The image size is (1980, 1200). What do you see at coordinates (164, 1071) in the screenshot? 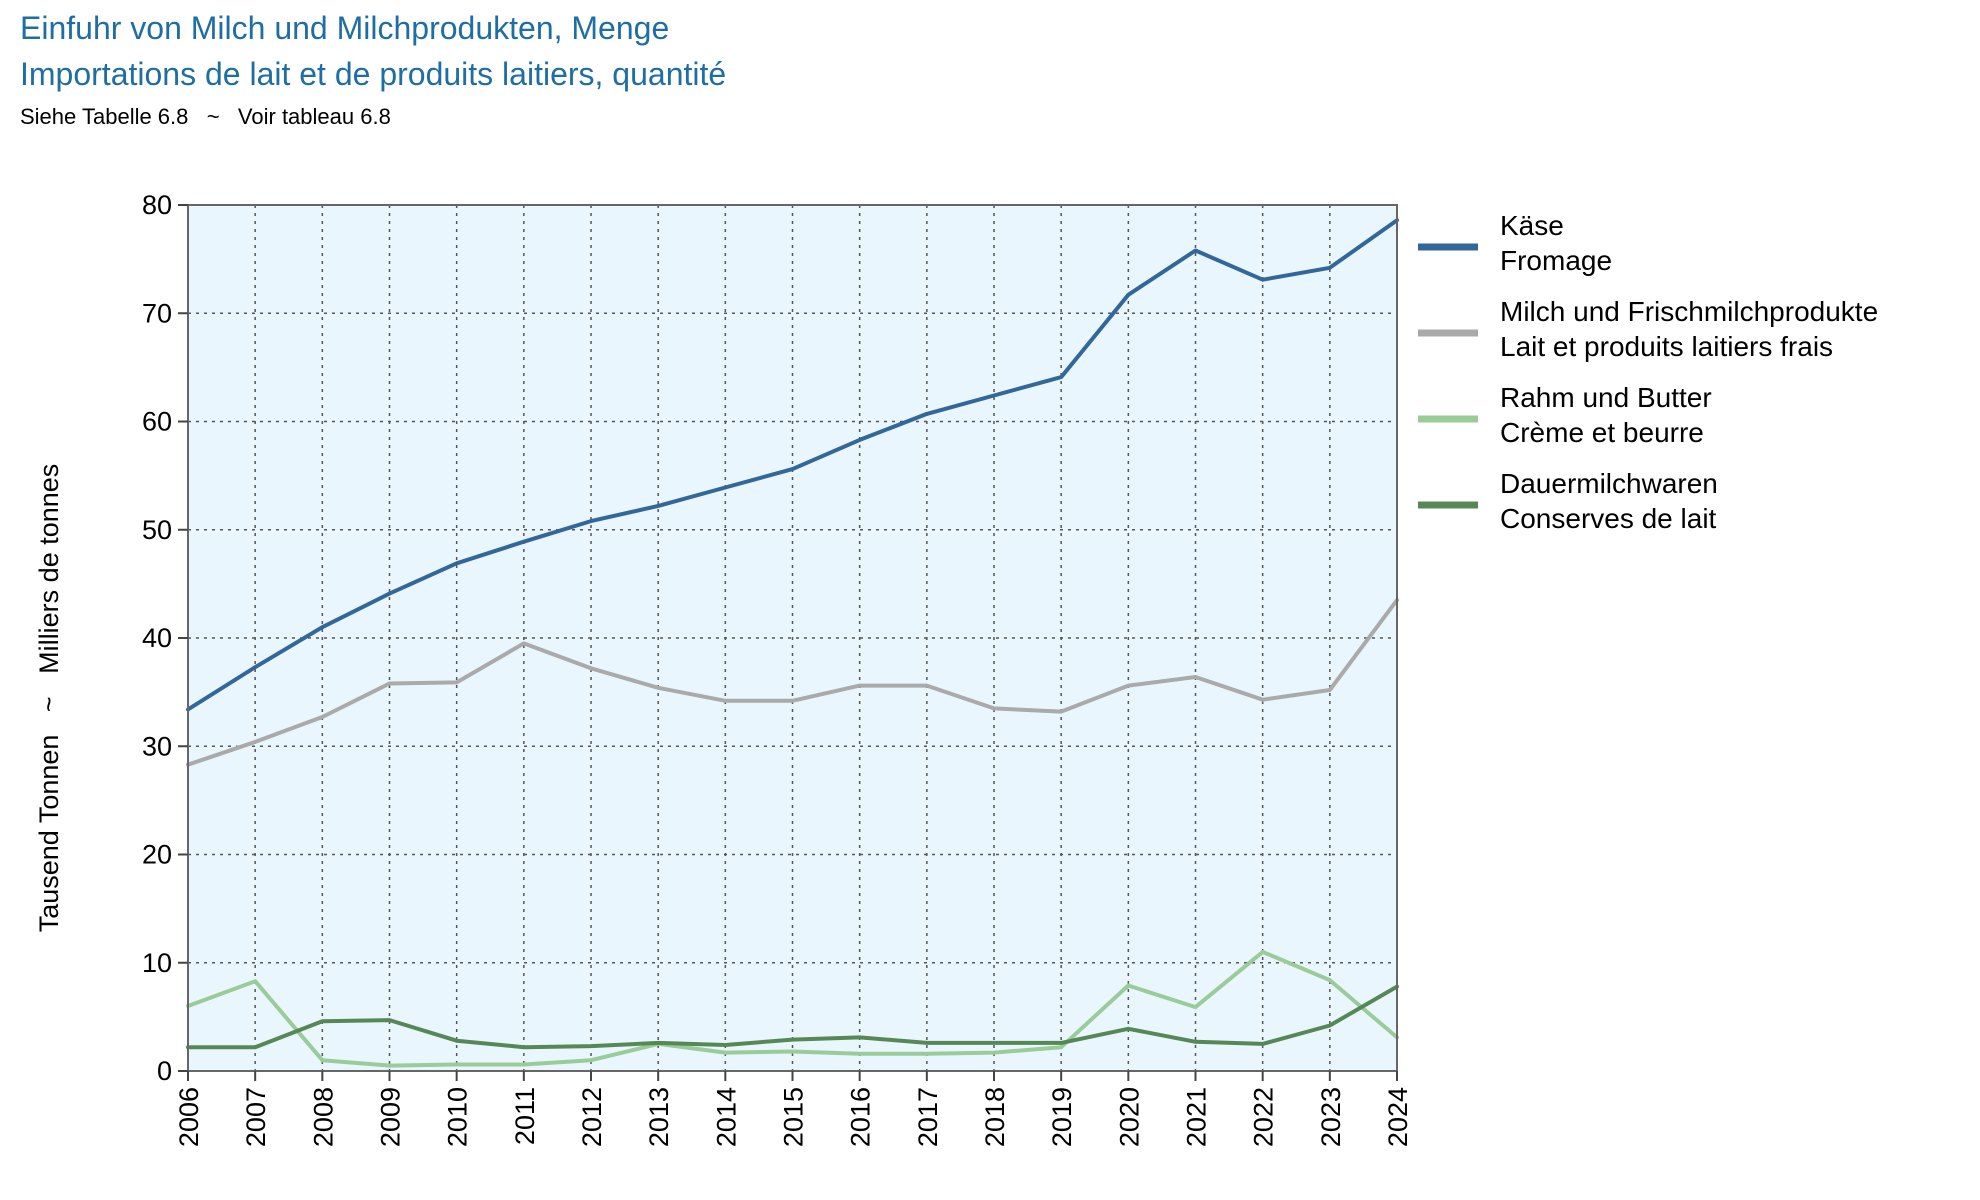
I see `y-tick-label: 0` at bounding box center [164, 1071].